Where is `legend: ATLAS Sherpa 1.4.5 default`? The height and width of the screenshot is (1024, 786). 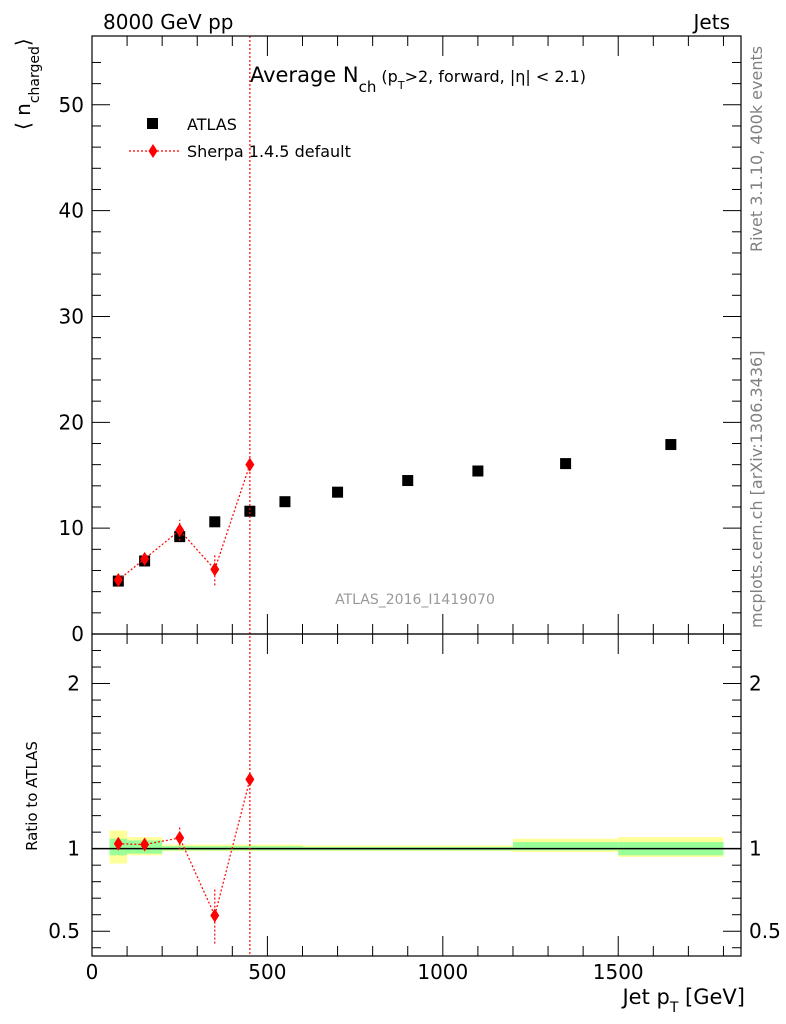
legend: ATLAS Sherpa 1.4.5 default is located at coordinates (240, 138).